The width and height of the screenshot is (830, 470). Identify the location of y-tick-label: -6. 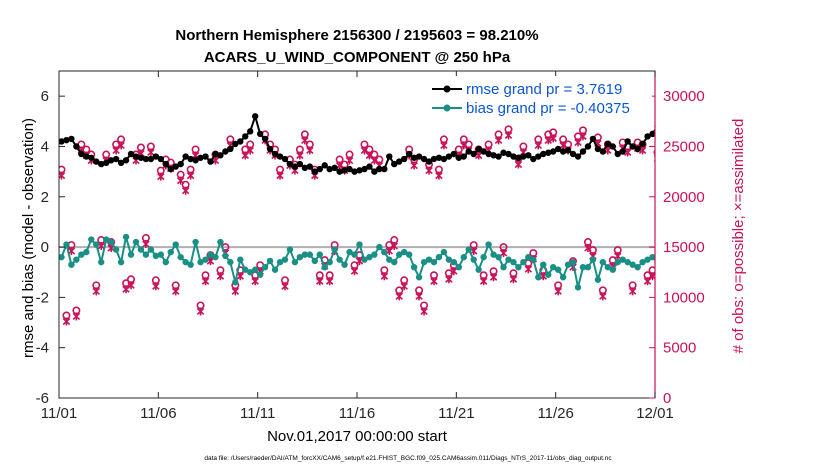
(42, 398).